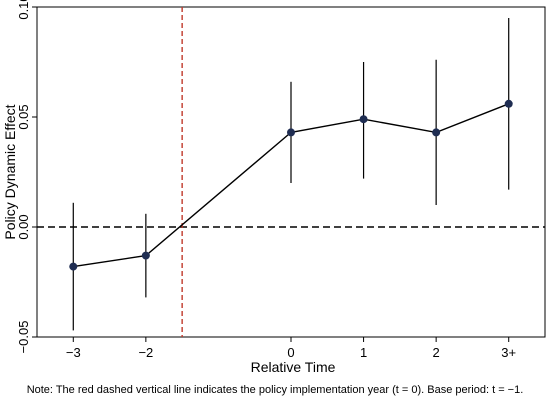  I want to click on x-tick-label: 3+, so click(508, 352).